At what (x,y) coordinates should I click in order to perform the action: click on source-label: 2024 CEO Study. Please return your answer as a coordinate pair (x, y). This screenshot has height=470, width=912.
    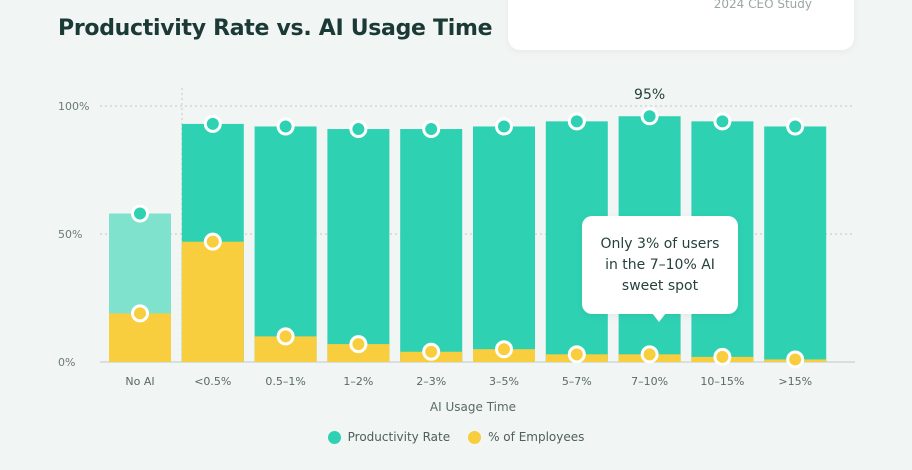
    Looking at the image, I should click on (762, 5).